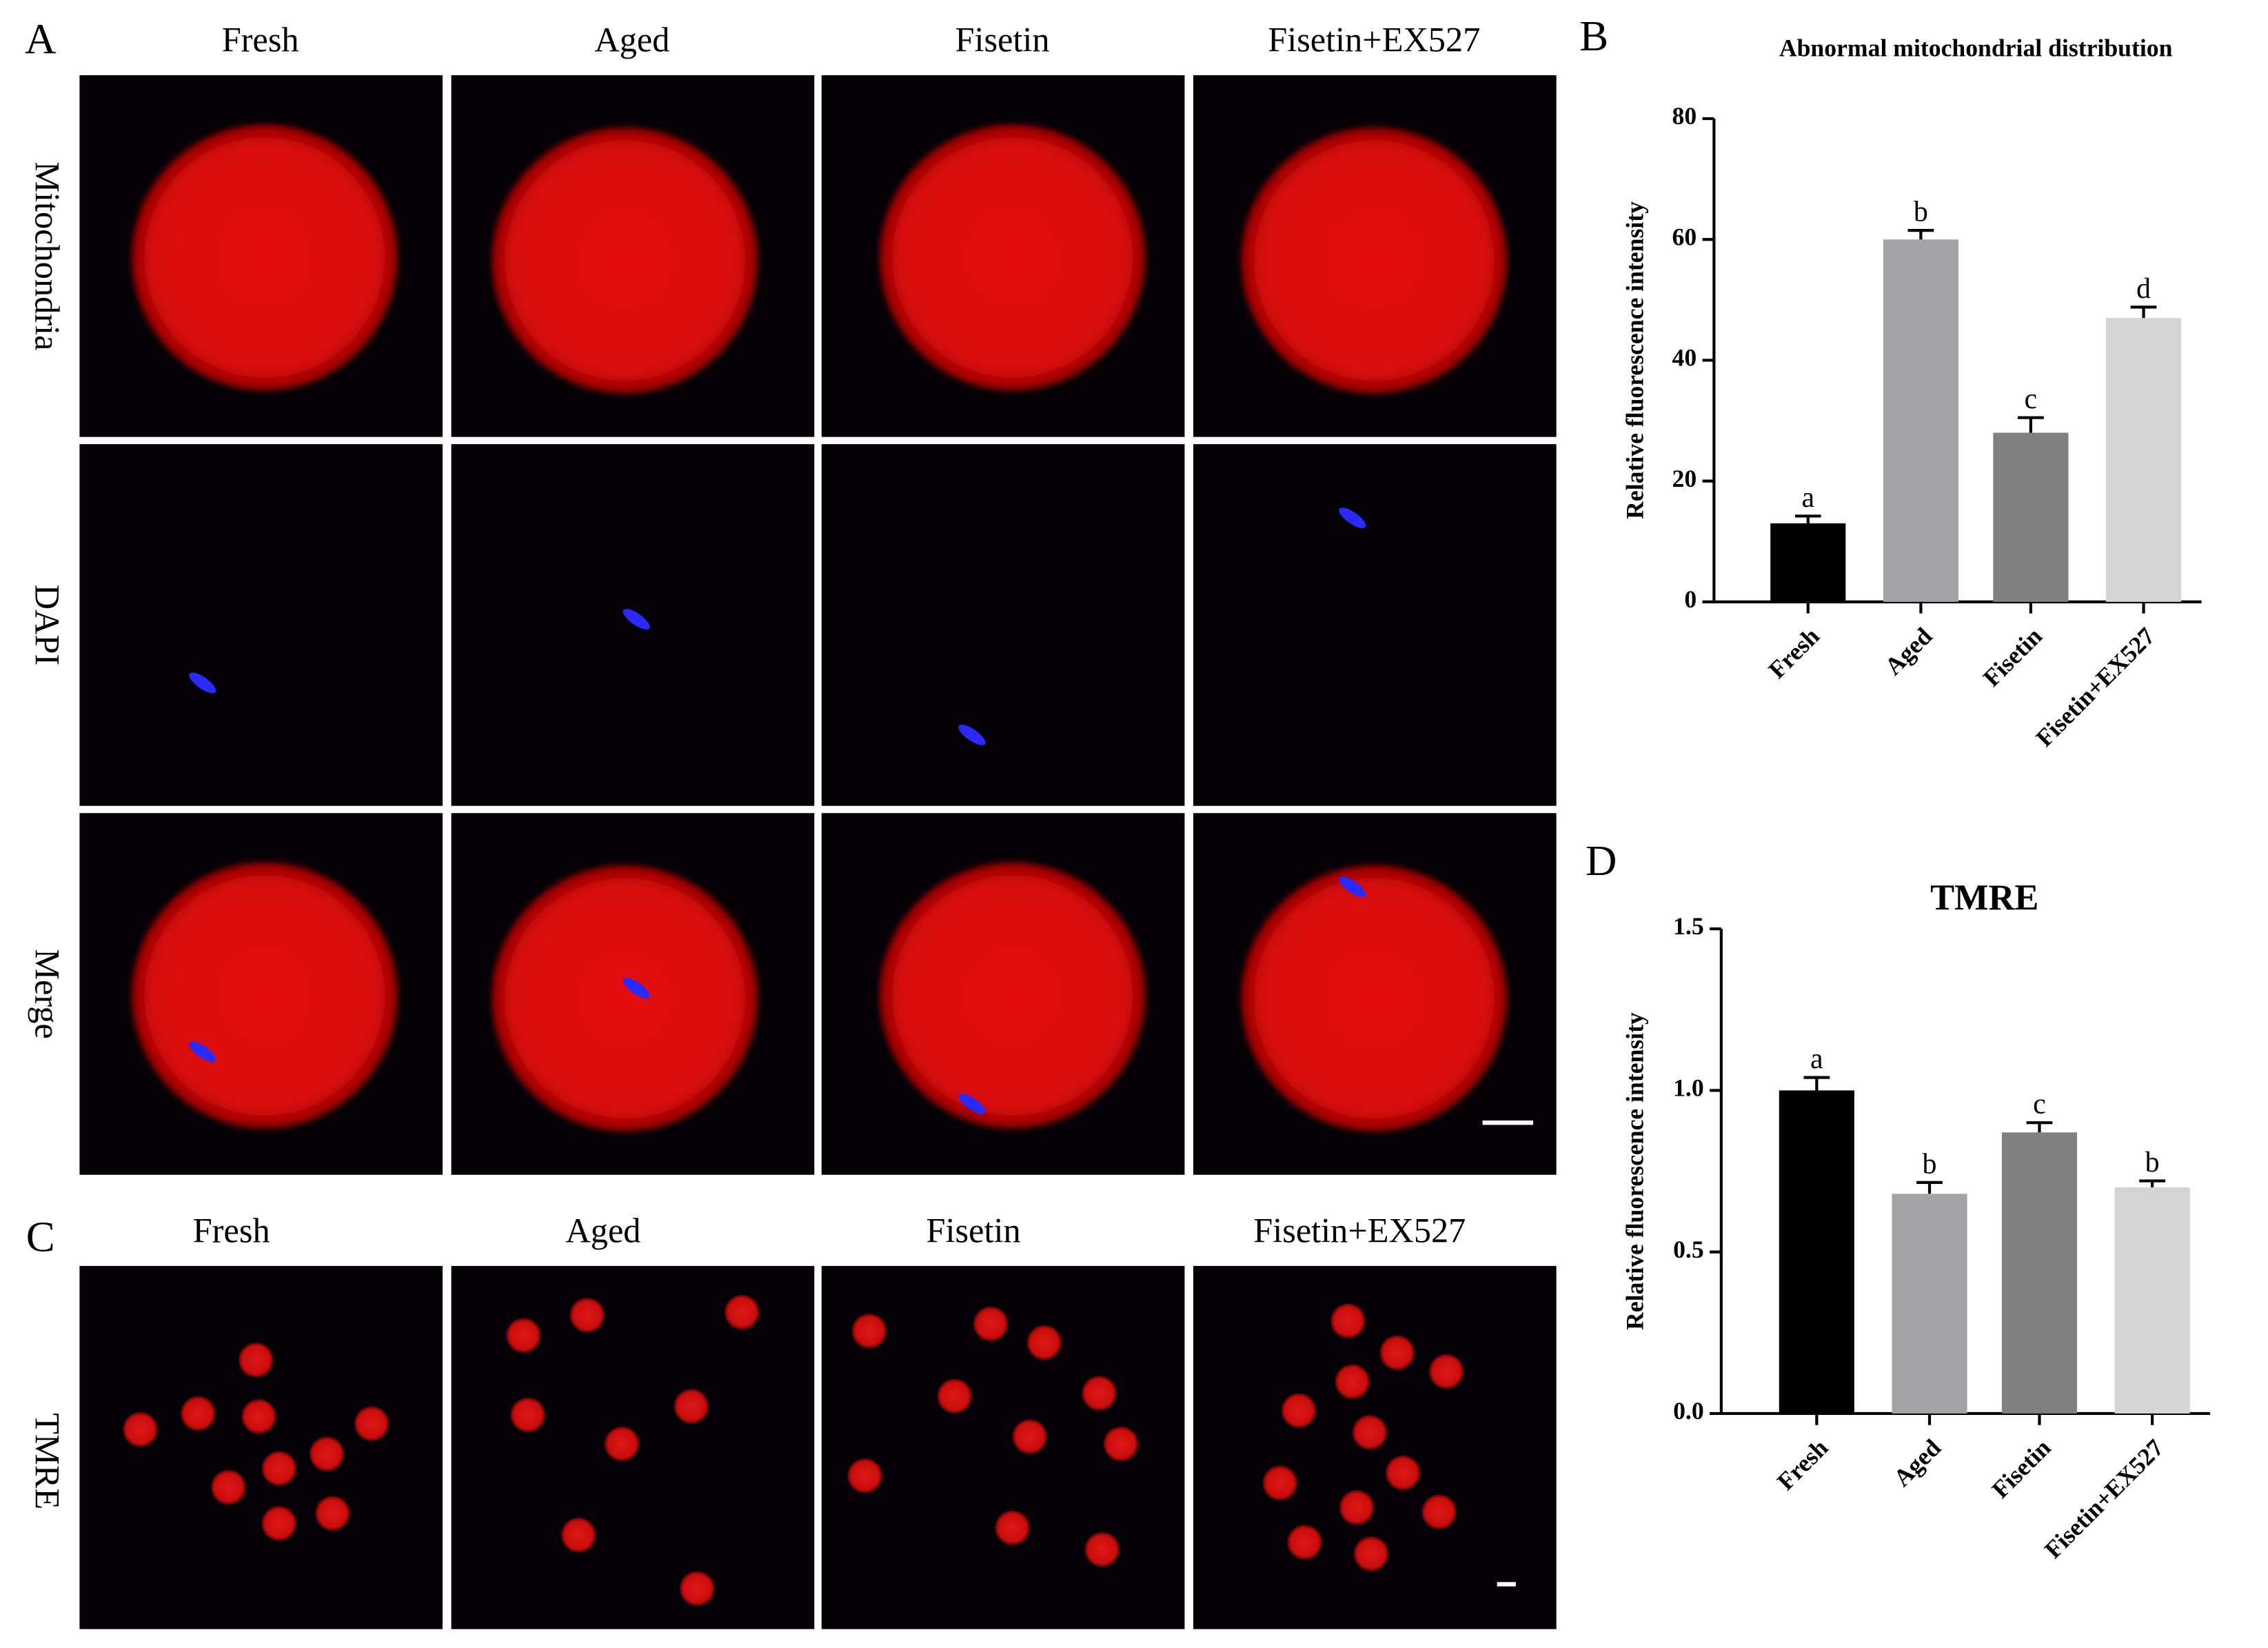  Describe the element at coordinates (47, 1461) in the screenshot. I see `row-label: TMRE` at that location.